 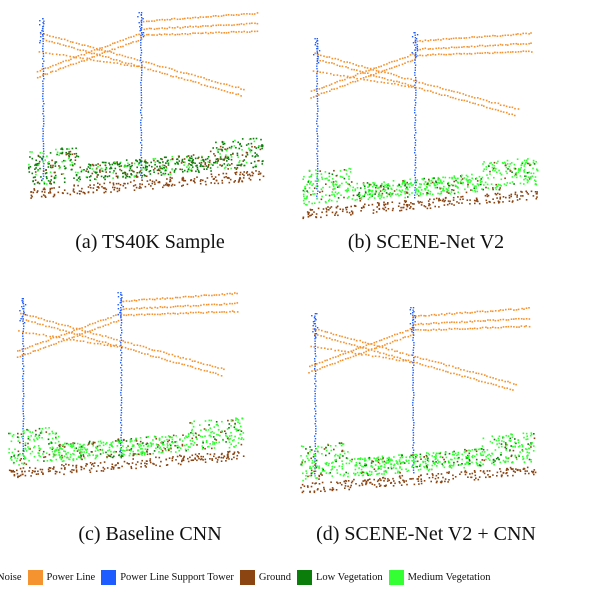 I want to click on legend-item: Power Line, so click(x=62, y=577).